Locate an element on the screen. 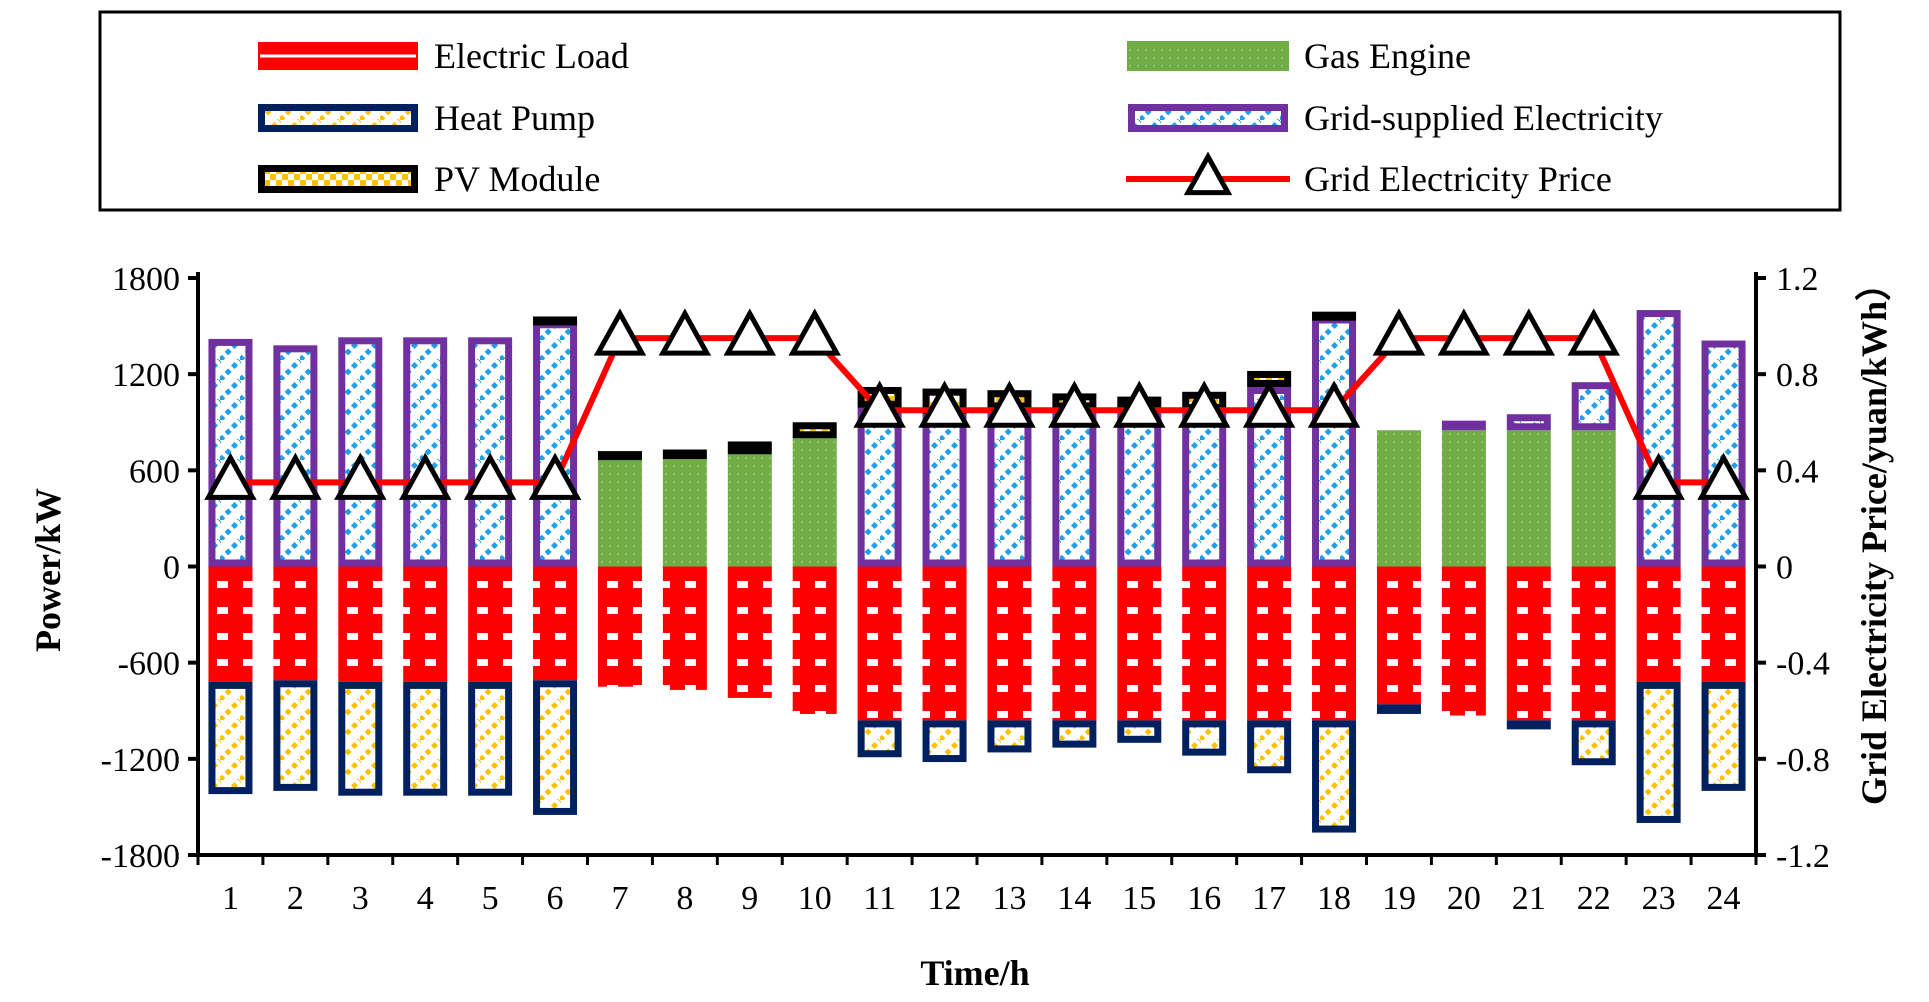 The image size is (1929, 1002). x-tick-label: 5 is located at coordinates (490, 898).